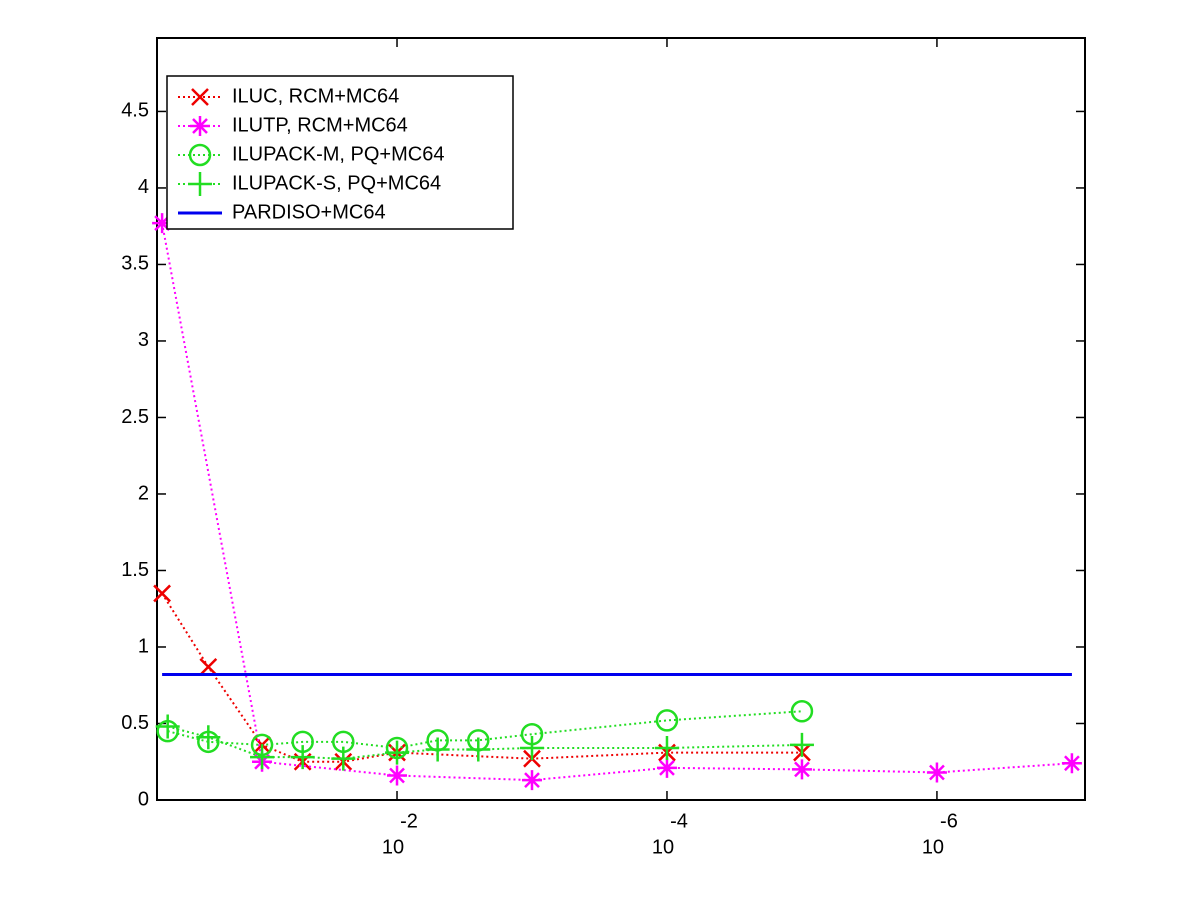 This screenshot has height=900, width=1200. Describe the element at coordinates (135, 417) in the screenshot. I see `y-tick-label: 2.5` at that location.